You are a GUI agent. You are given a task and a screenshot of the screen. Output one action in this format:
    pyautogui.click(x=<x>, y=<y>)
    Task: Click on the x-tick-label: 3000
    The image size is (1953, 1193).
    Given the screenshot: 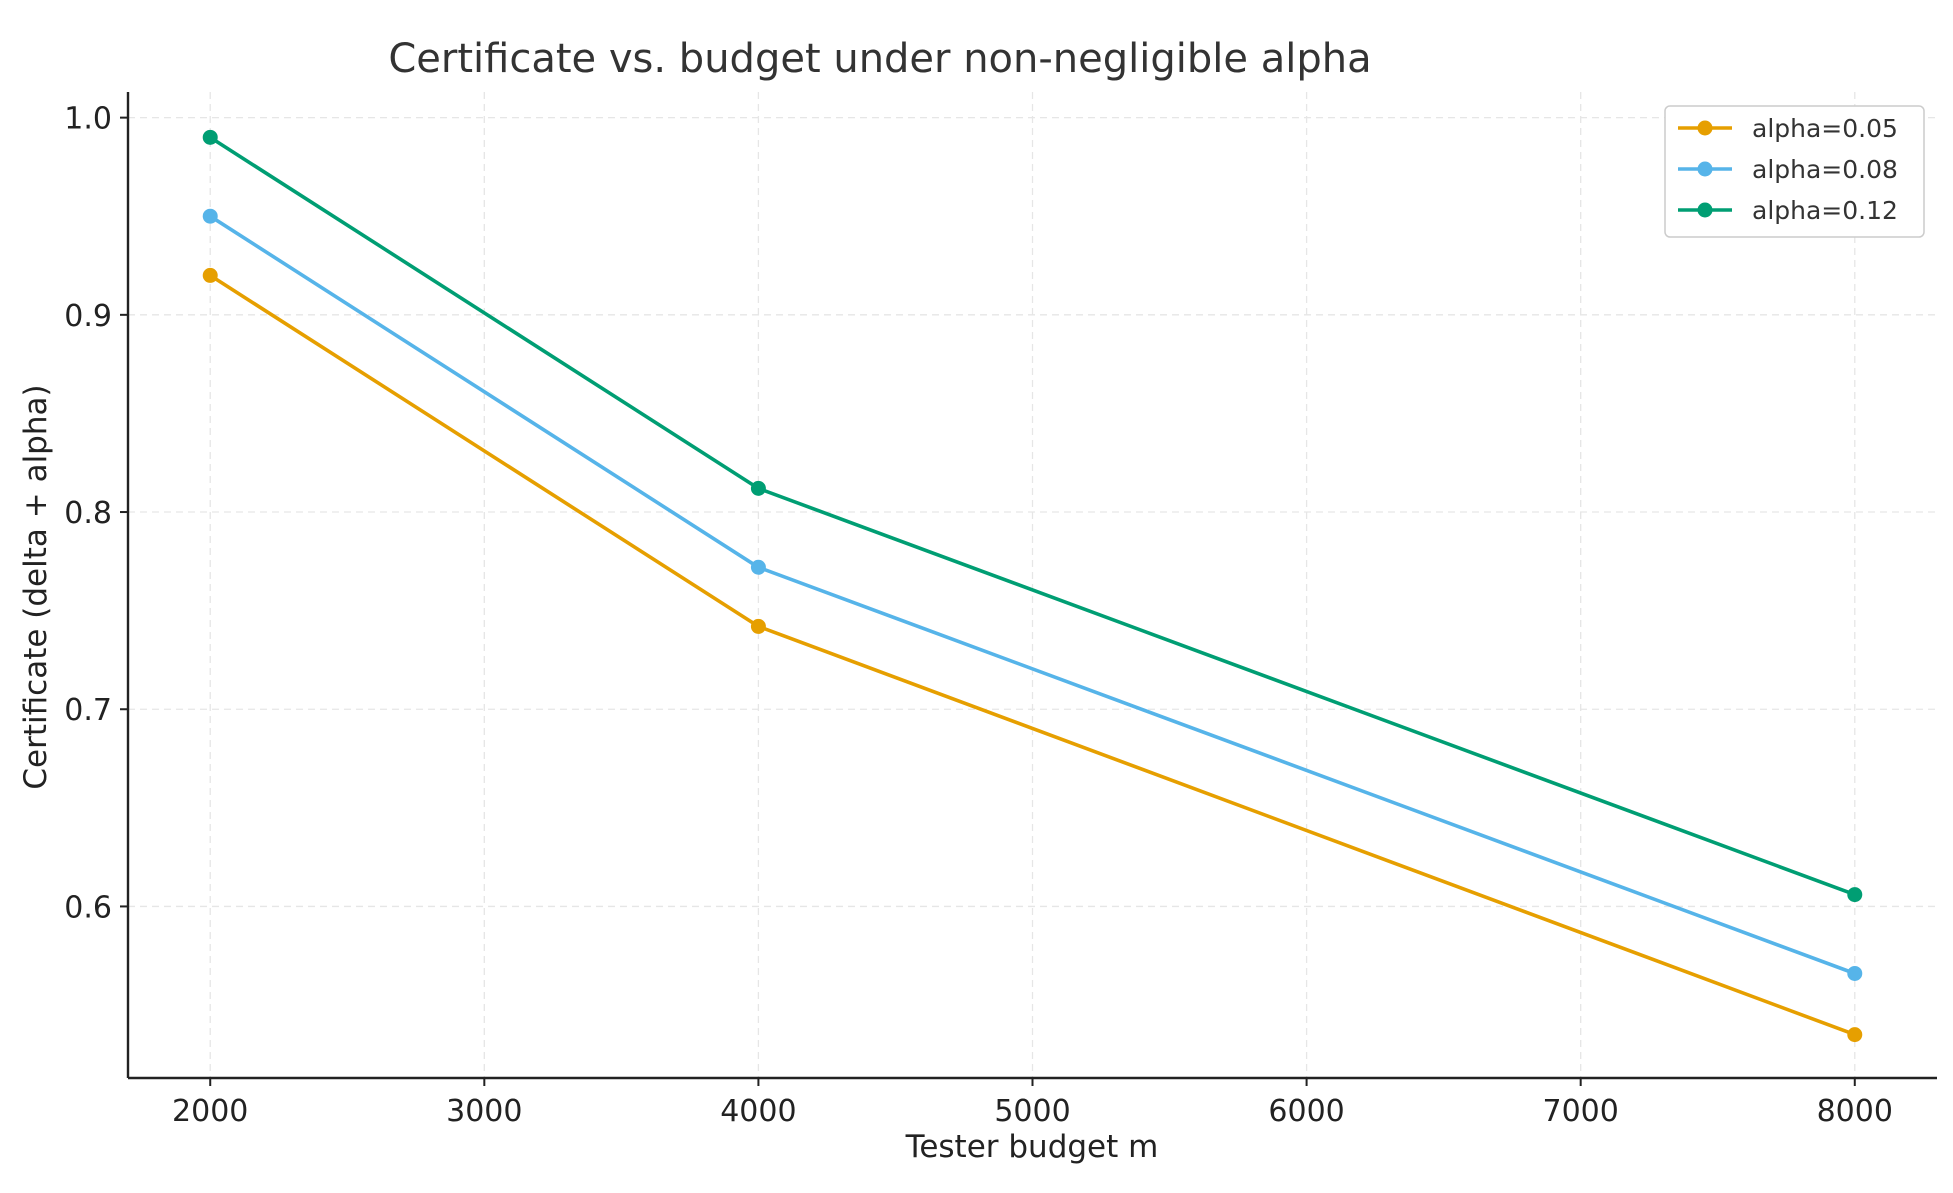 What is the action you would take?
    pyautogui.click(x=484, y=1111)
    